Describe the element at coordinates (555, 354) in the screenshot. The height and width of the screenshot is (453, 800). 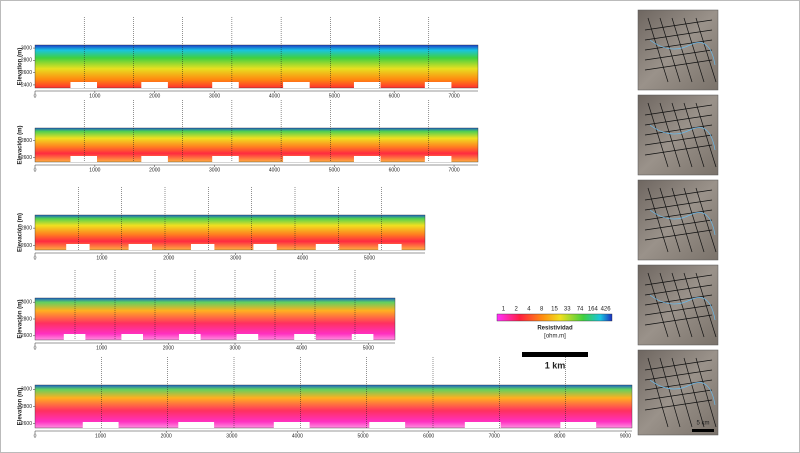
I see `scale-bar` at that location.